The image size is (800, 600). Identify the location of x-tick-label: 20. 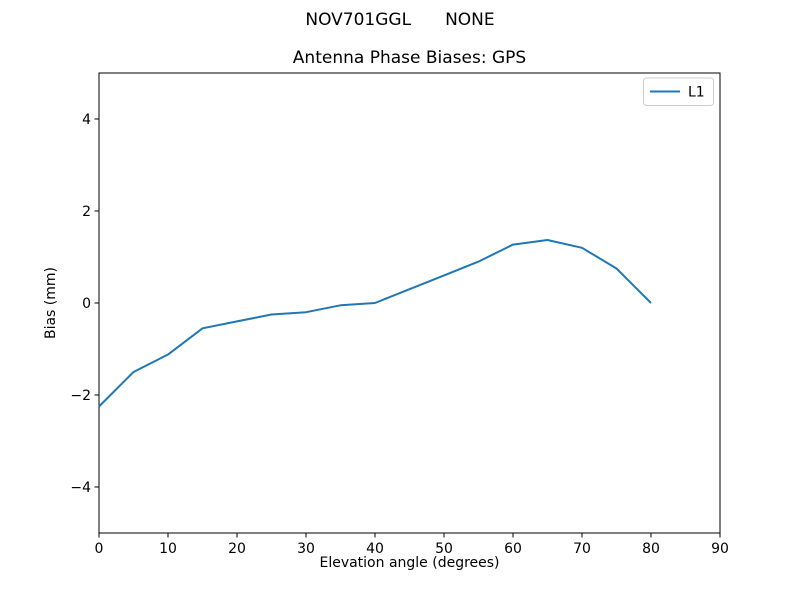
(237, 549).